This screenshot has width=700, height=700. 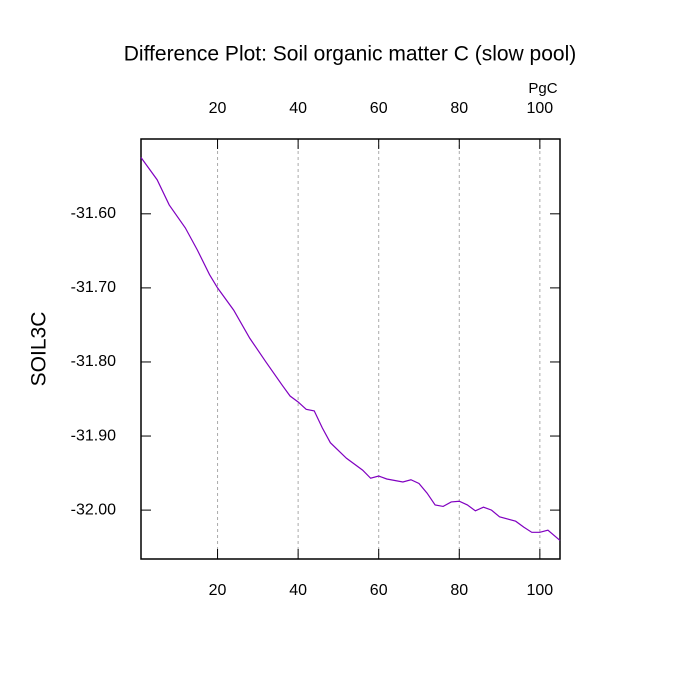 I want to click on x-tick-label-top: 80, so click(x=459, y=108).